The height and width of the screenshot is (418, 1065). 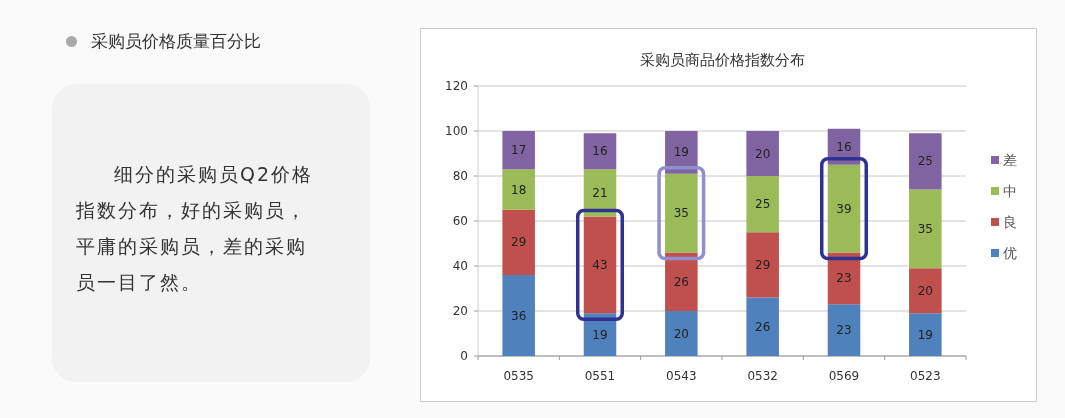 I want to click on y-tick-label: 40, so click(x=460, y=266).